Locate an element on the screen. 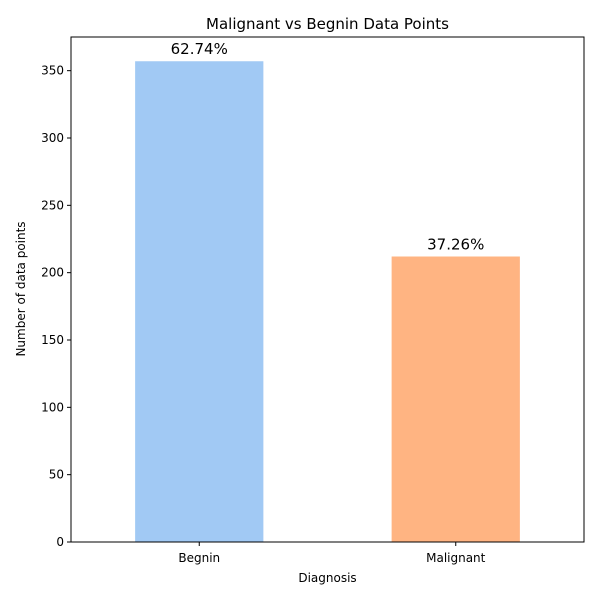 This screenshot has height=600, width=600. x-axis-label: Diagnosis is located at coordinates (327, 578).